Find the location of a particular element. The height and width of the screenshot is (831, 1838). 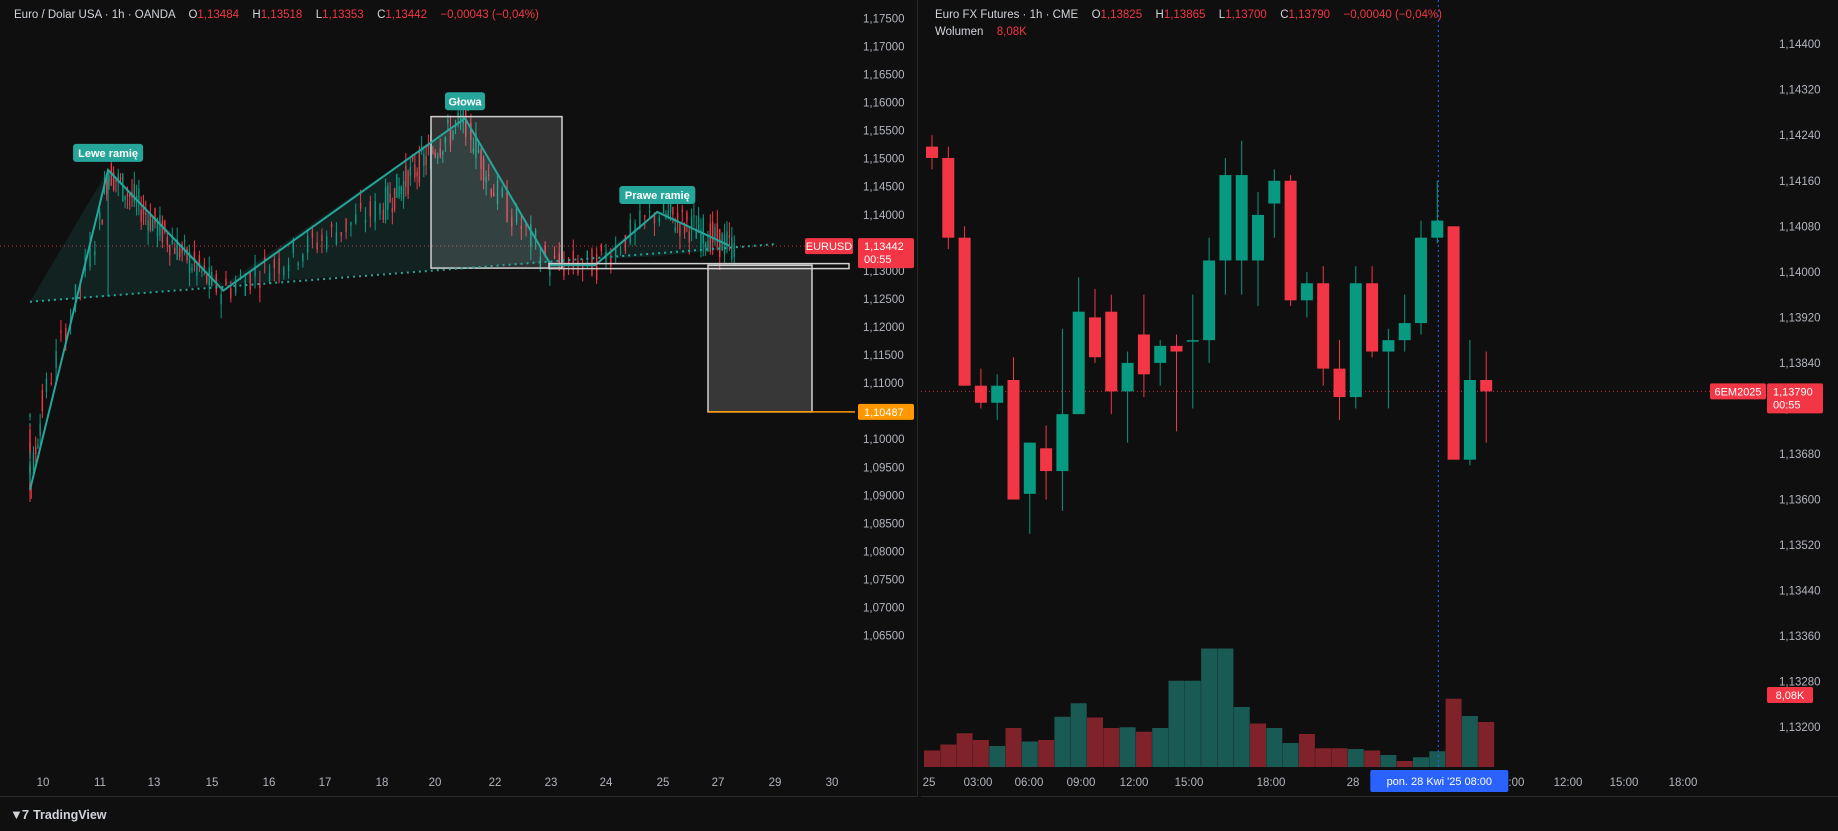

volume-legend: Wolumen 8,08K is located at coordinates (1188, 32).